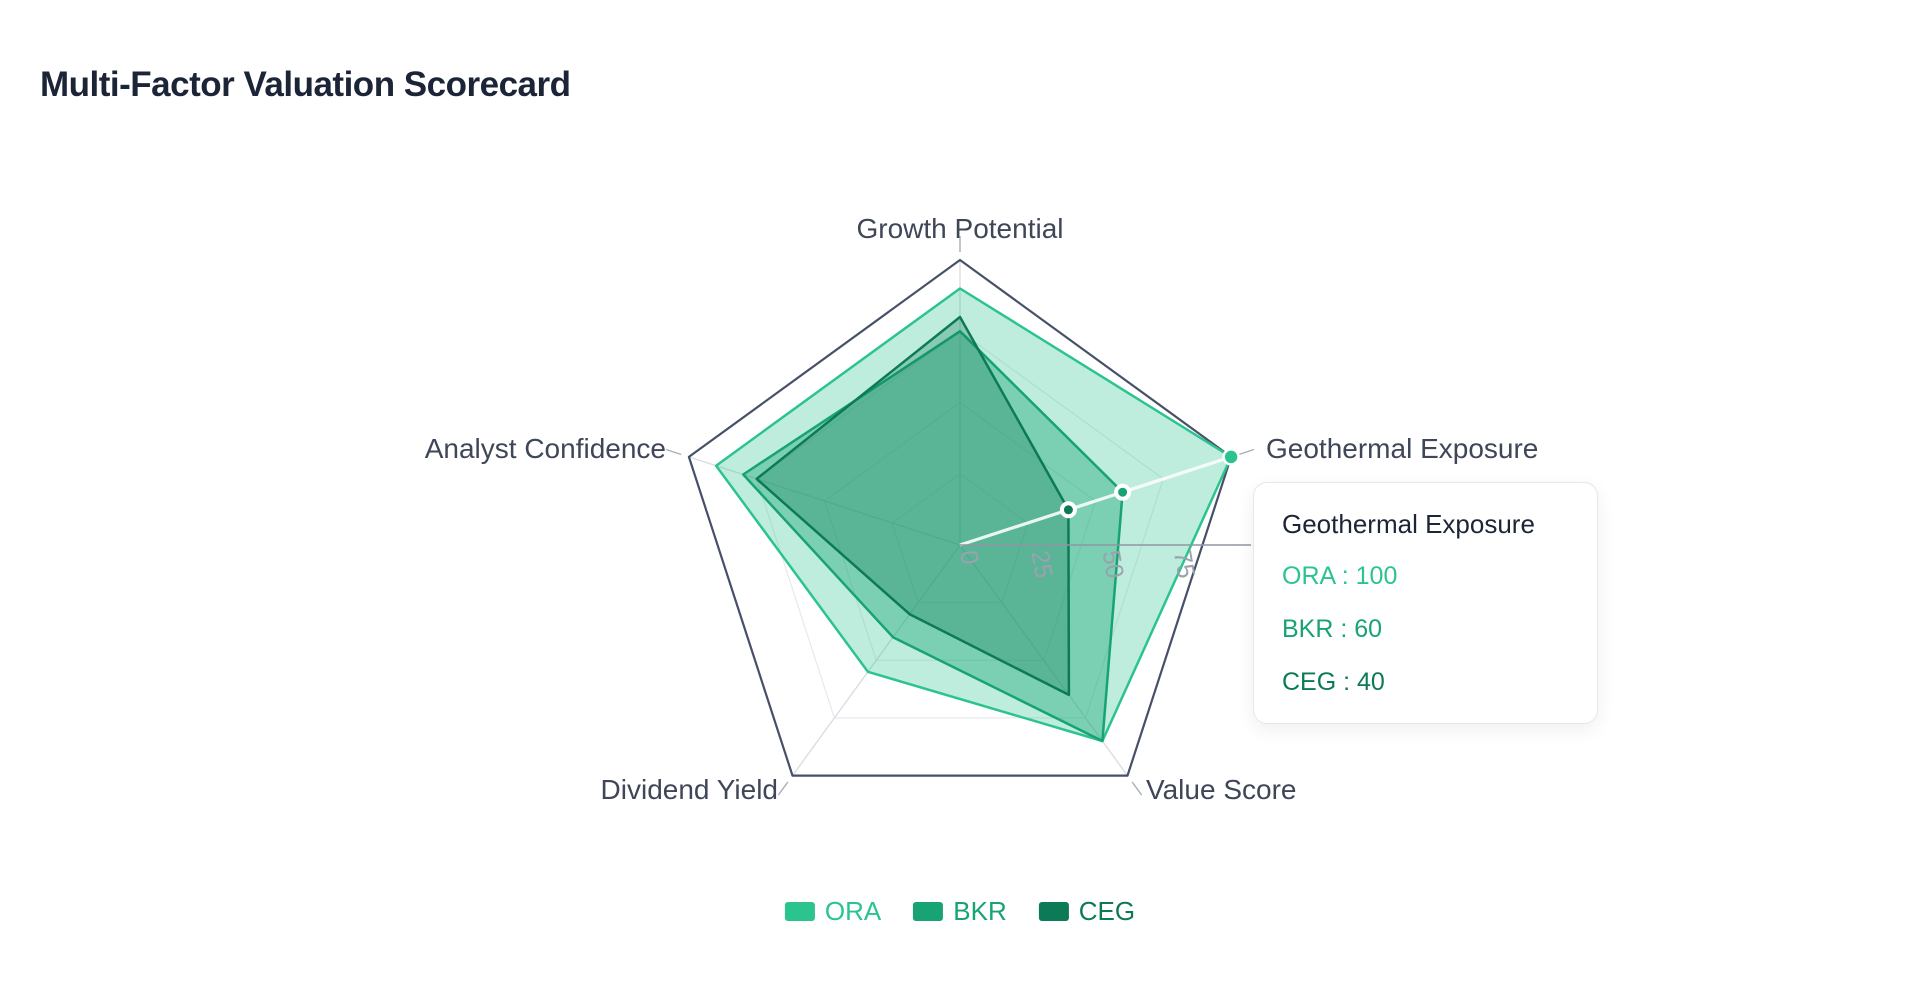 Image resolution: width=1920 pixels, height=981 pixels. I want to click on legend: ORA BKR CEG, so click(960, 911).